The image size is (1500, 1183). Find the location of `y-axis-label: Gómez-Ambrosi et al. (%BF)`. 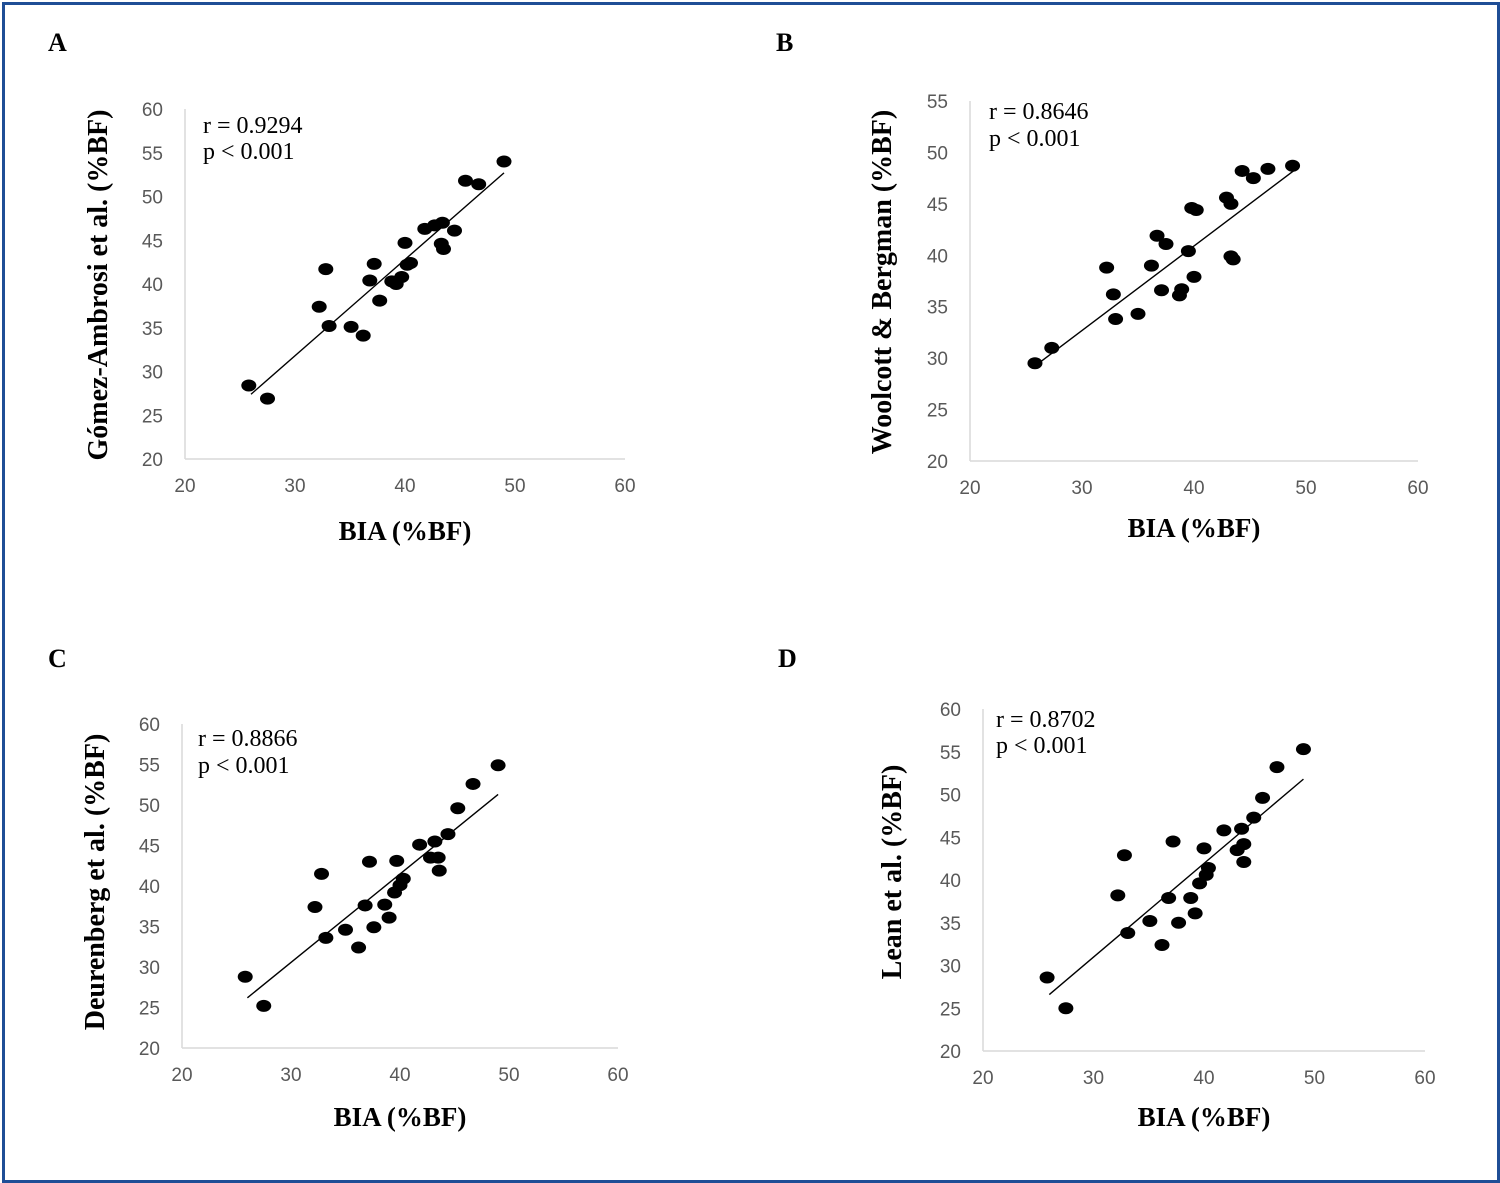

y-axis-label: Gómez-Ambrosi et al. (%BF) is located at coordinates (98, 285).